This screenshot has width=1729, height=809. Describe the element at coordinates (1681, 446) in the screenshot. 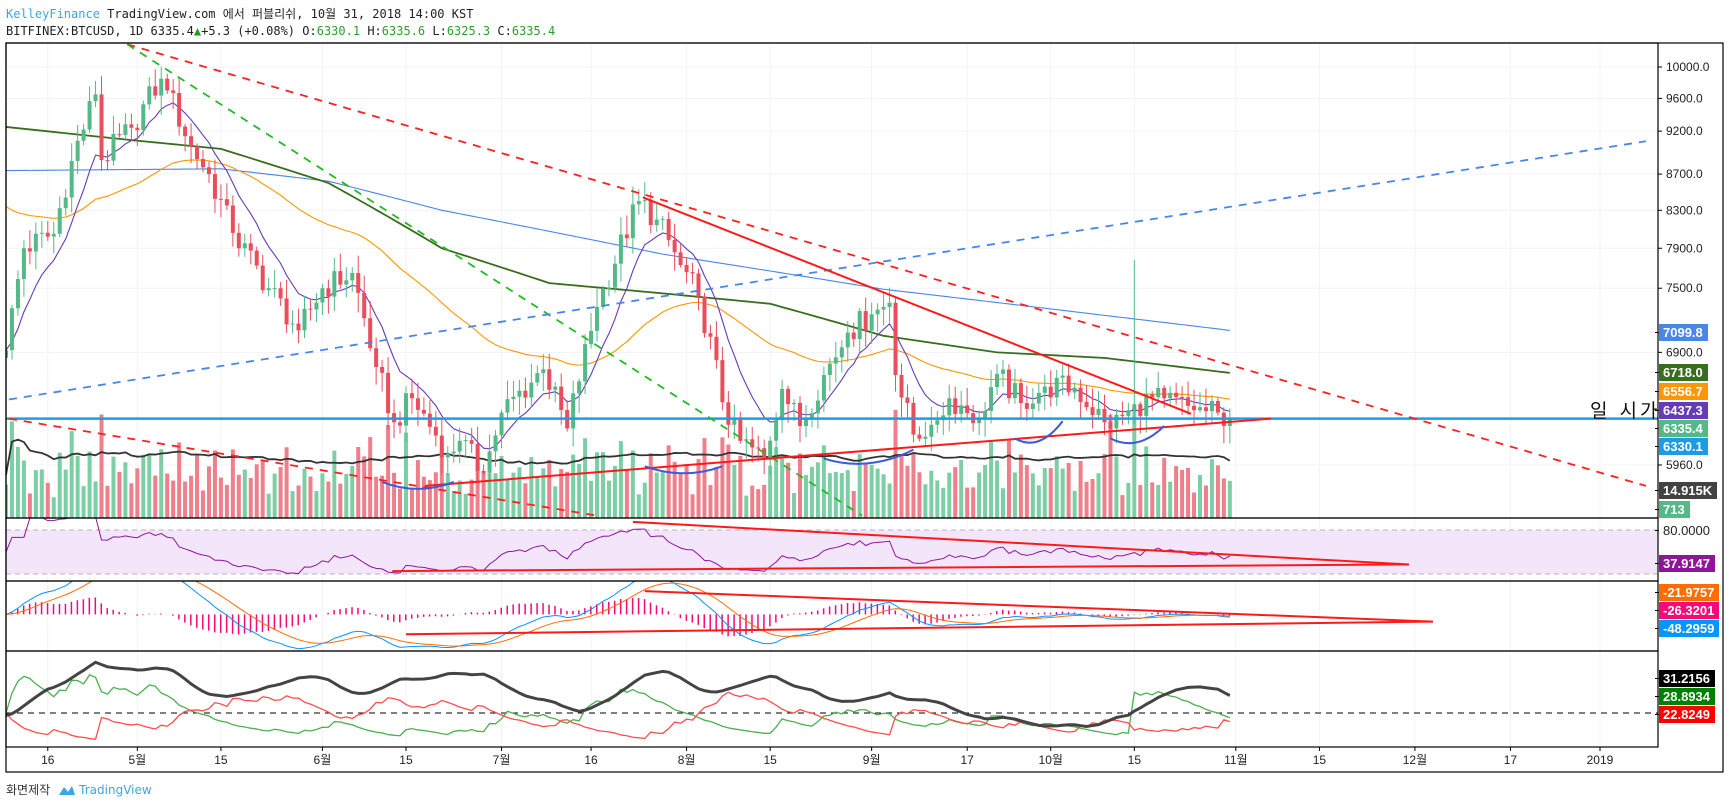

I see `price-value-label: 6330.1` at that location.